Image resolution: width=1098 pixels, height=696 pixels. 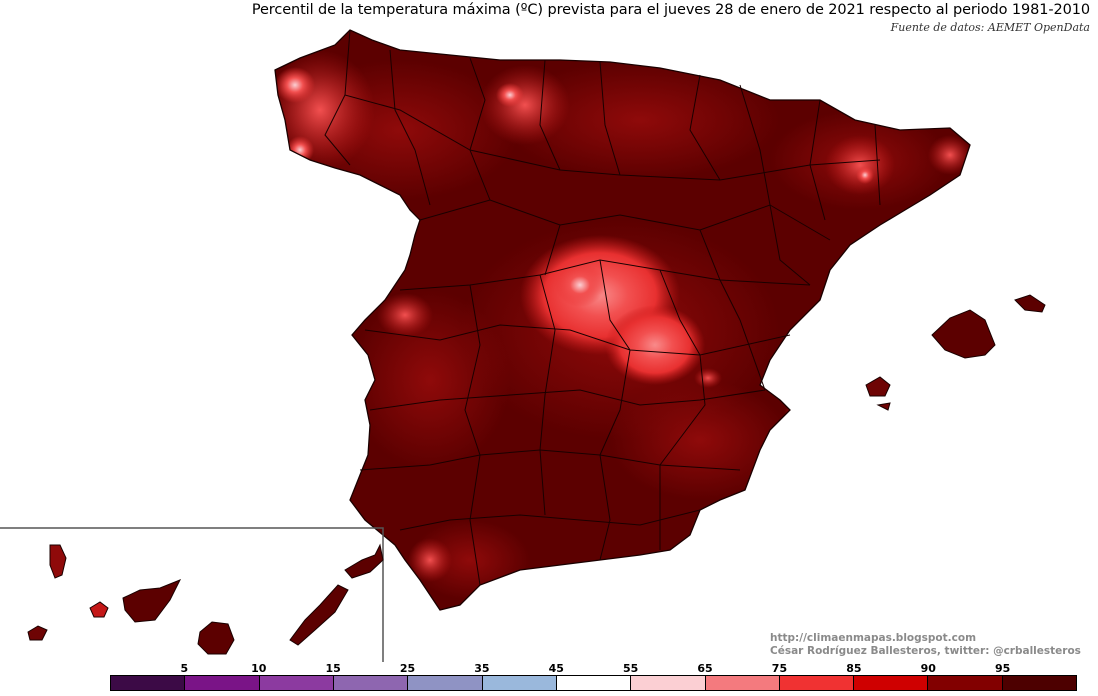 I want to click on legend-tick-label: 15, so click(x=333, y=668).